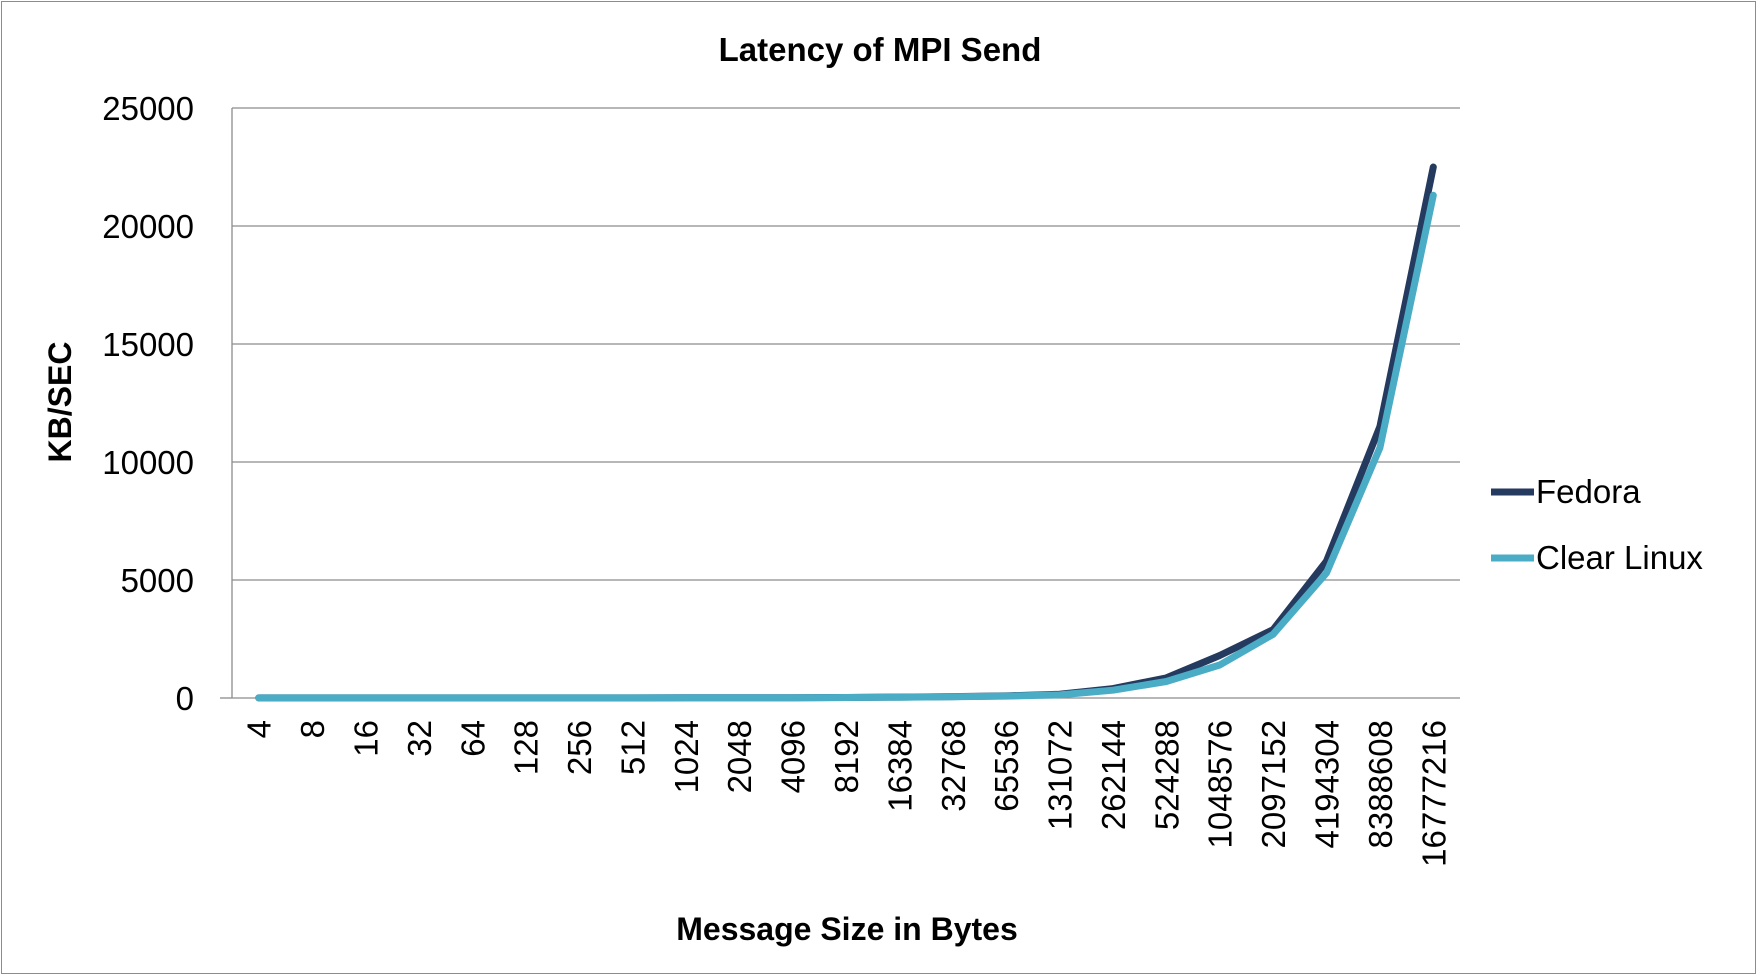 This screenshot has width=1759, height=977. I want to click on y-axis-title: KB/SEC, so click(60, 402).